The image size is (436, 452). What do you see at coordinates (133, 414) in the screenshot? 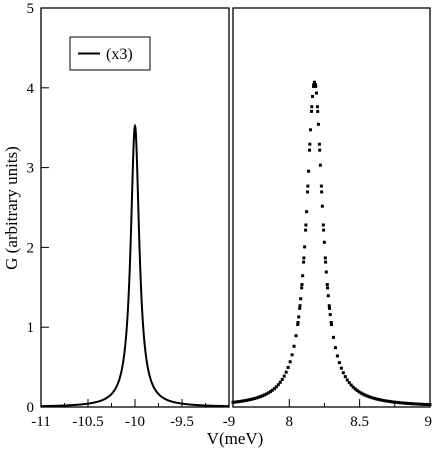
I see `left-x-axis-ticks: -11 -10.5 -10 -9.5 -9` at bounding box center [133, 414].